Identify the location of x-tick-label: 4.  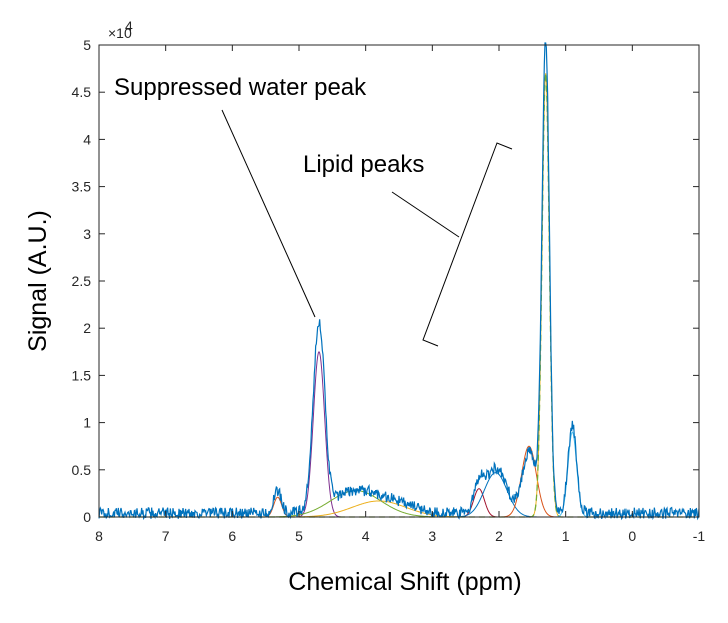
(366, 536).